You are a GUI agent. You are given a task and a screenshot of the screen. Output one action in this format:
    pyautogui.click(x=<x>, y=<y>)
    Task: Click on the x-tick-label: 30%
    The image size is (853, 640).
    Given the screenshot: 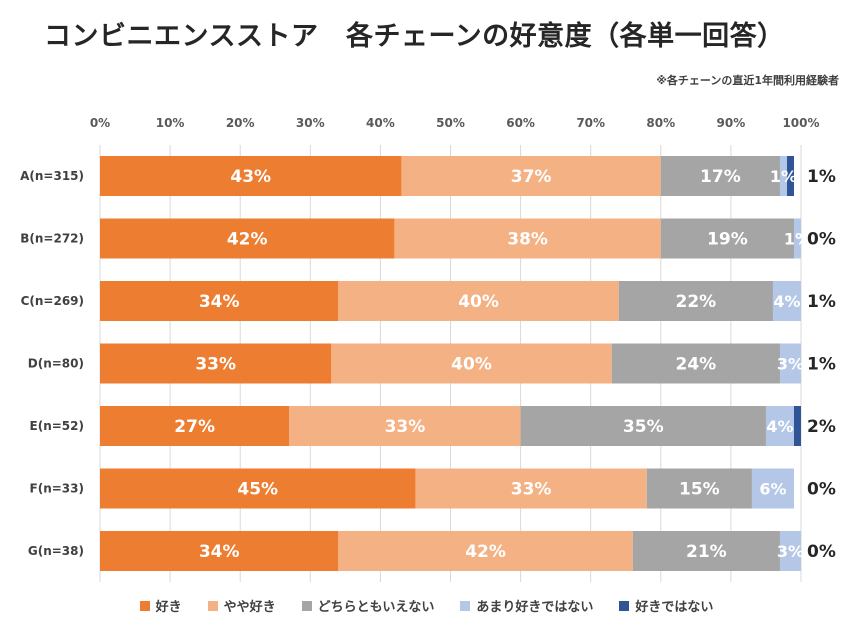 What is the action you would take?
    pyautogui.click(x=310, y=123)
    